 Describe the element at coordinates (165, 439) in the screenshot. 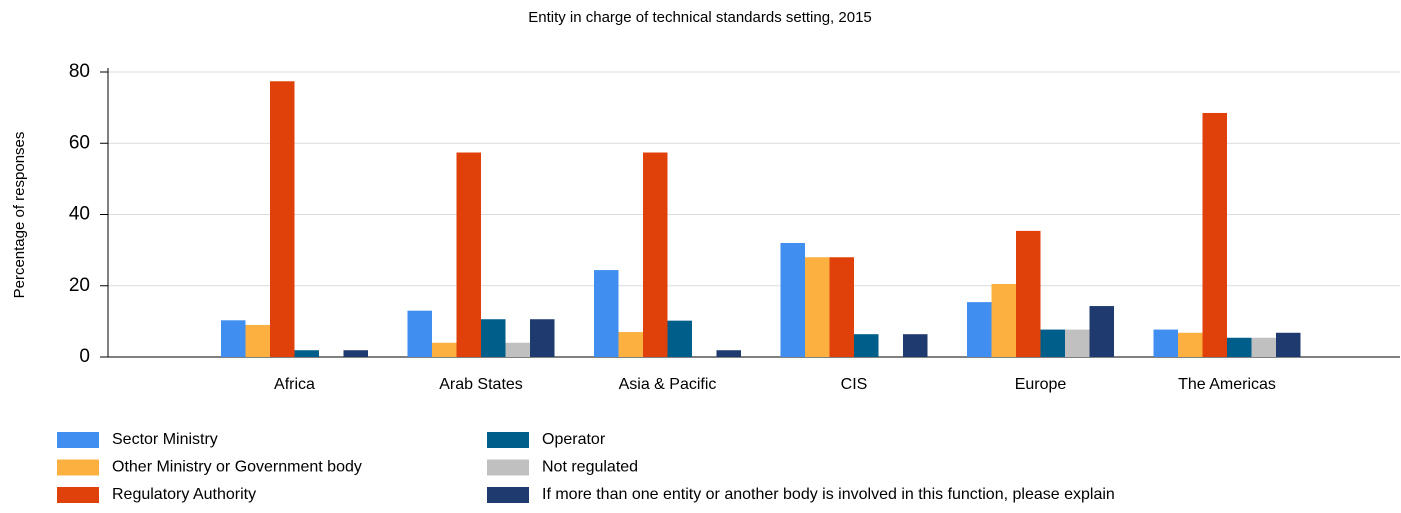

I see `legend-label: Sector Ministry` at that location.